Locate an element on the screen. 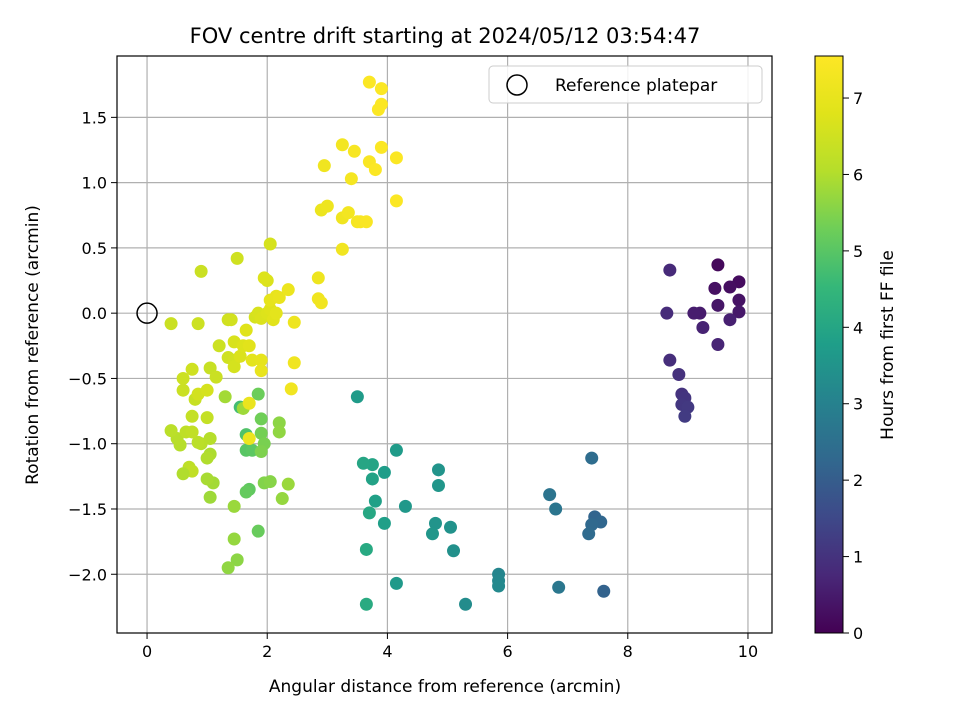  x-tick-label: 8 is located at coordinates (628, 651).